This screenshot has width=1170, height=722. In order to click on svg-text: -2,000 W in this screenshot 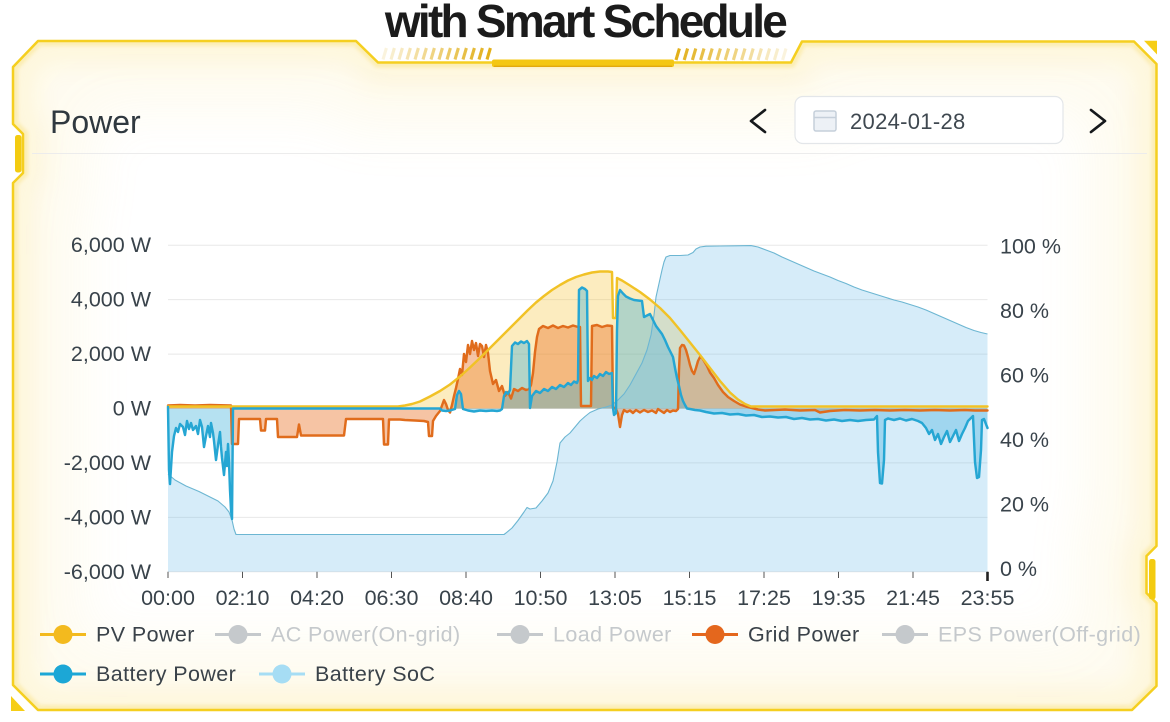, I will do `click(108, 463)`.